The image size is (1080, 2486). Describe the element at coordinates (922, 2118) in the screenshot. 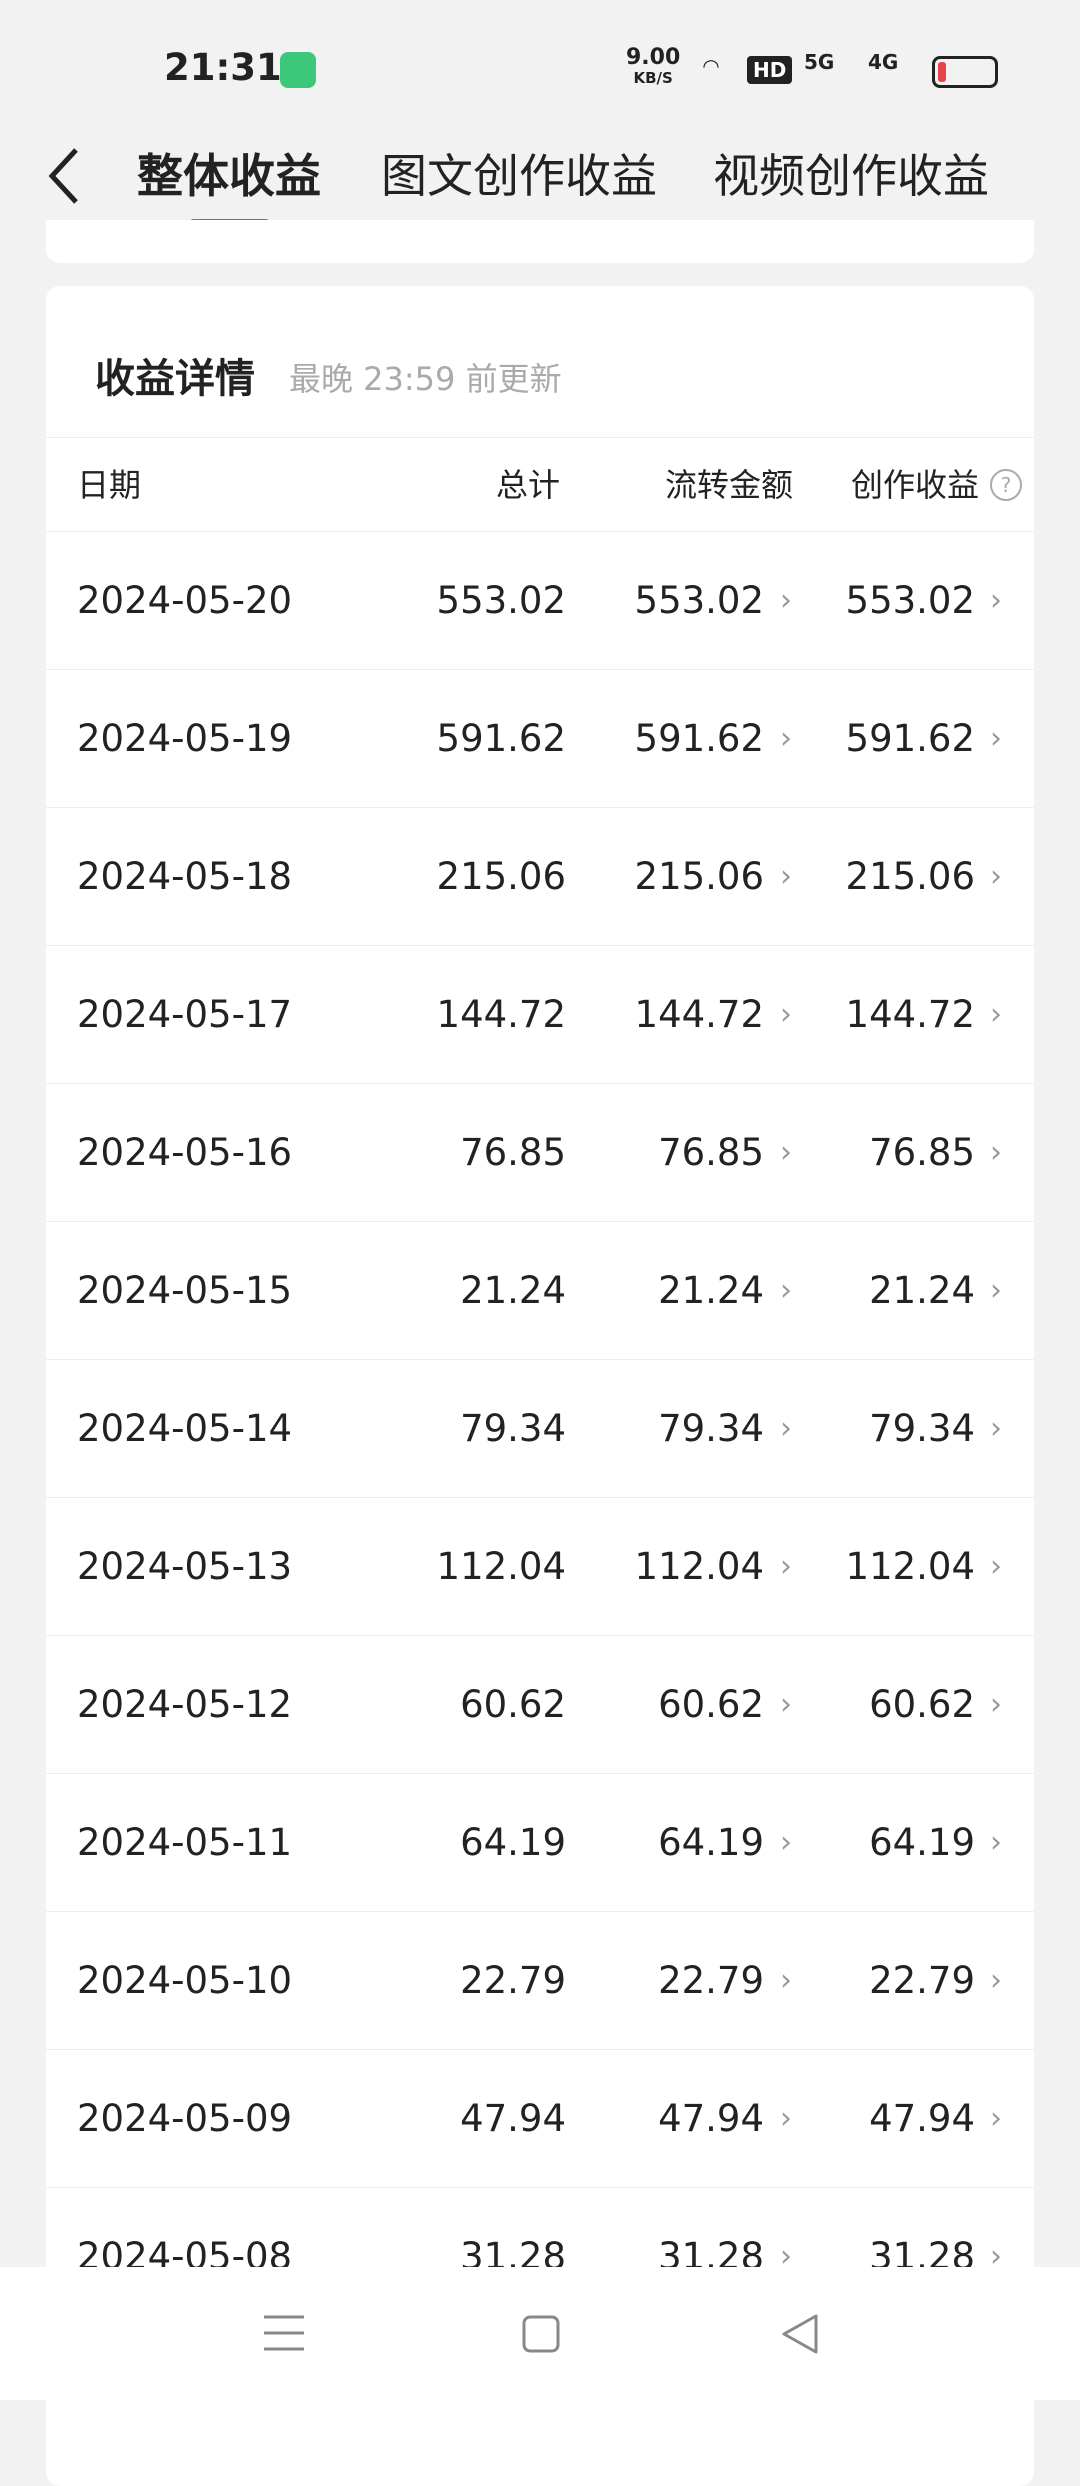

I see `creation-cell: 47.94` at that location.